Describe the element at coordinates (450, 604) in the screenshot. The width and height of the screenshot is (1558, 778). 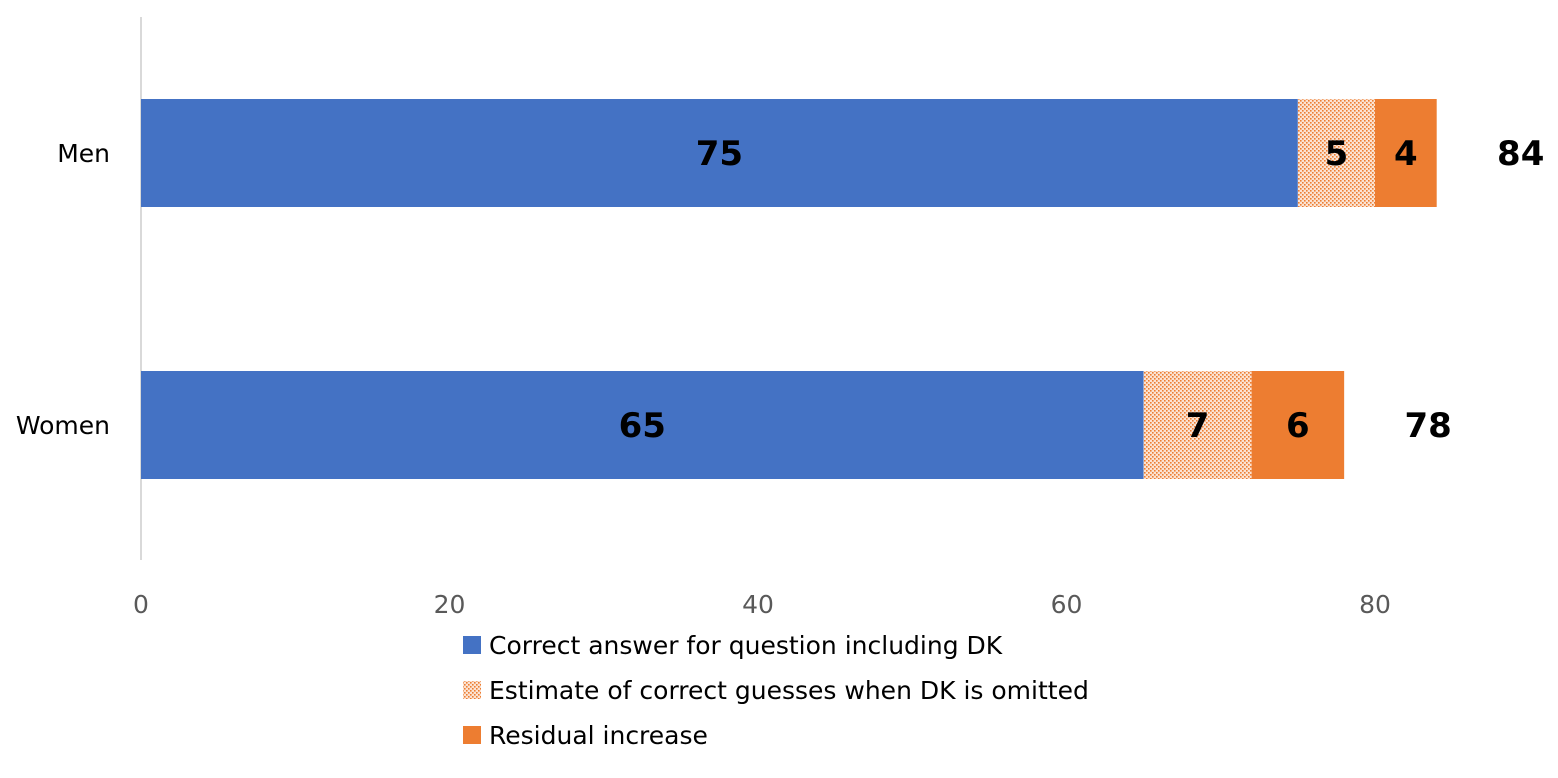
I see `x-tick-label: 20` at that location.